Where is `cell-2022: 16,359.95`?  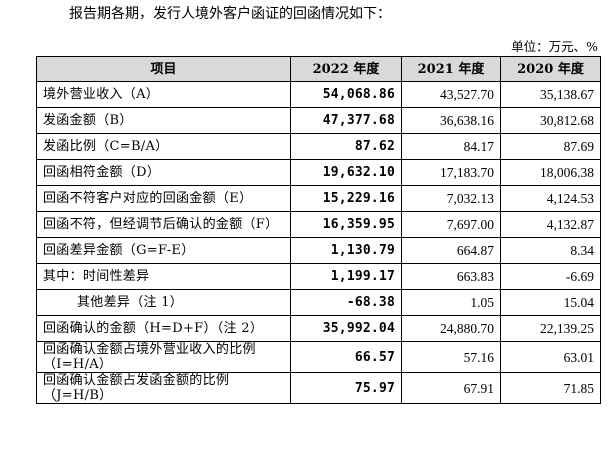 cell-2022: 16,359.95 is located at coordinates (346, 224).